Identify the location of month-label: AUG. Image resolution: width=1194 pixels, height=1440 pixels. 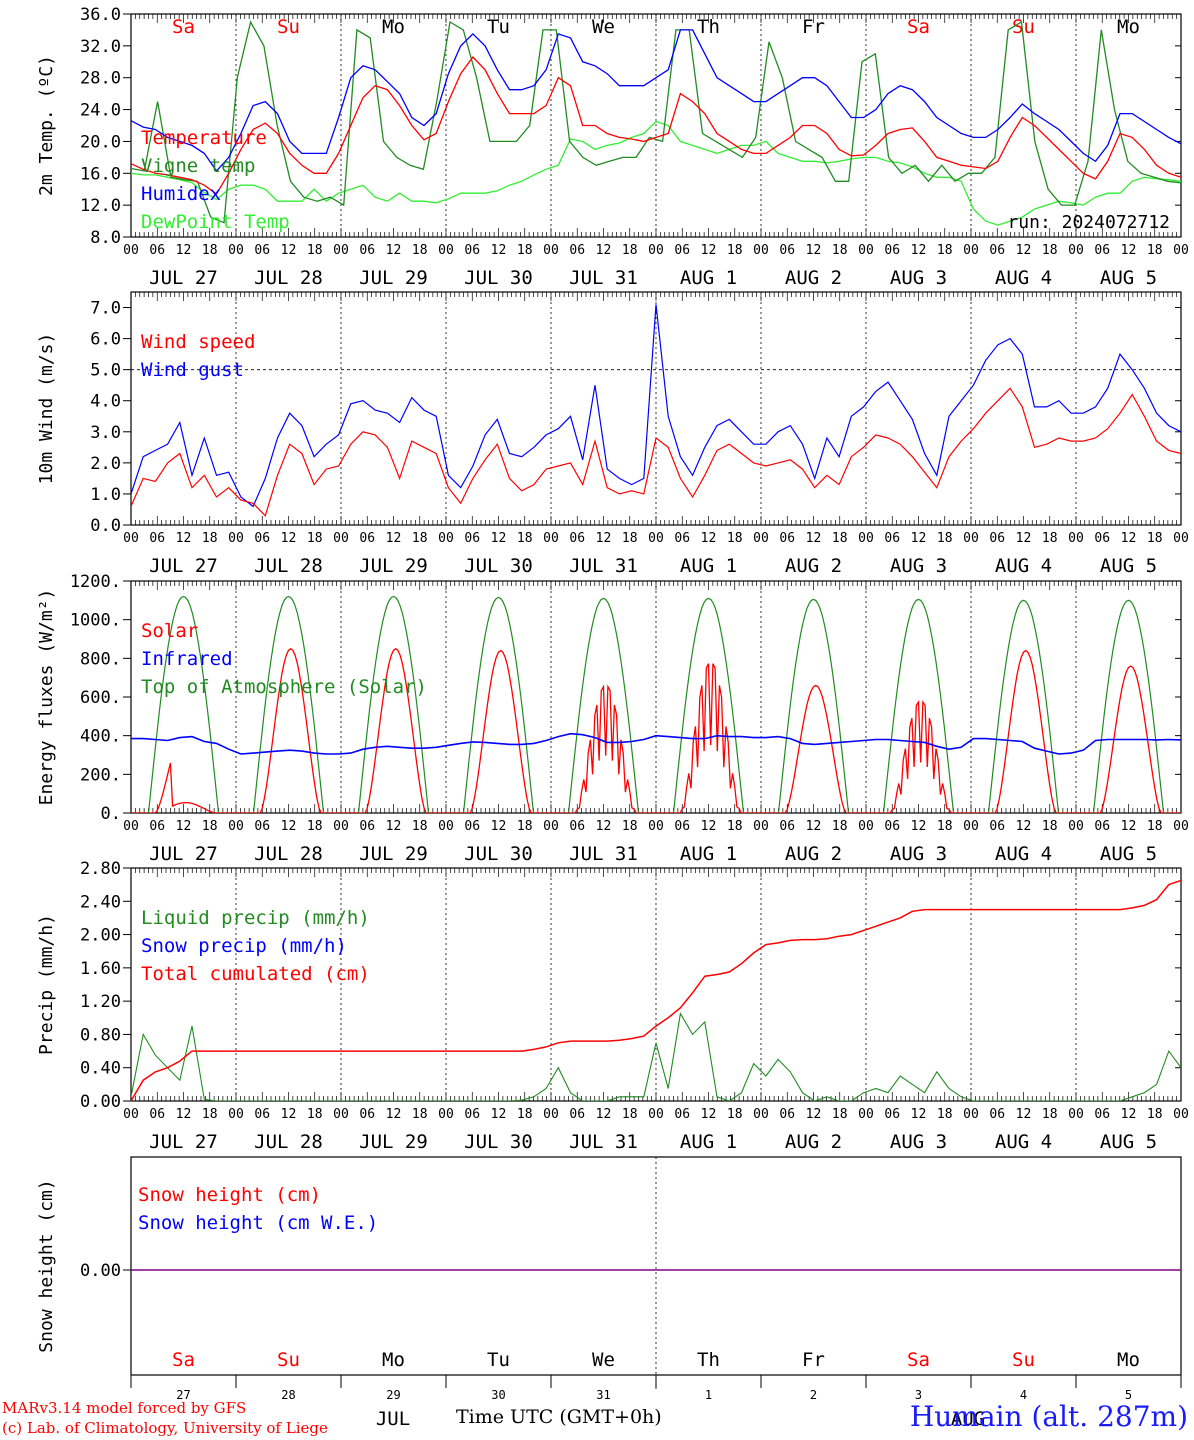
(968, 1419).